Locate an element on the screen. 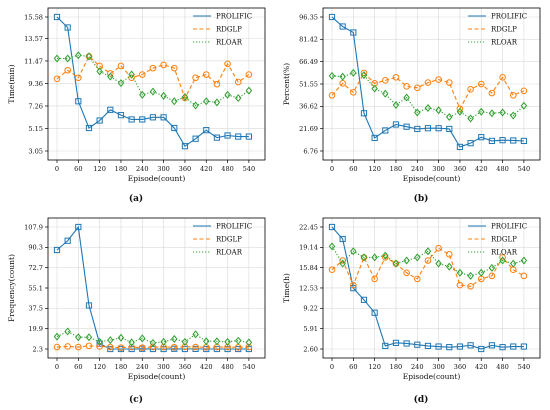 This screenshot has height=410, width=550. y-tick-label: 5.91 is located at coordinates (310, 329).